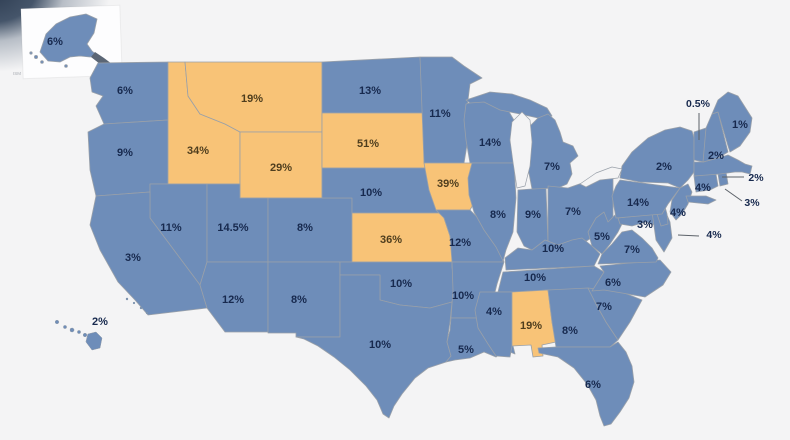  Describe the element at coordinates (100, 322) in the screenshot. I see `value-label-hi: 2%` at that location.